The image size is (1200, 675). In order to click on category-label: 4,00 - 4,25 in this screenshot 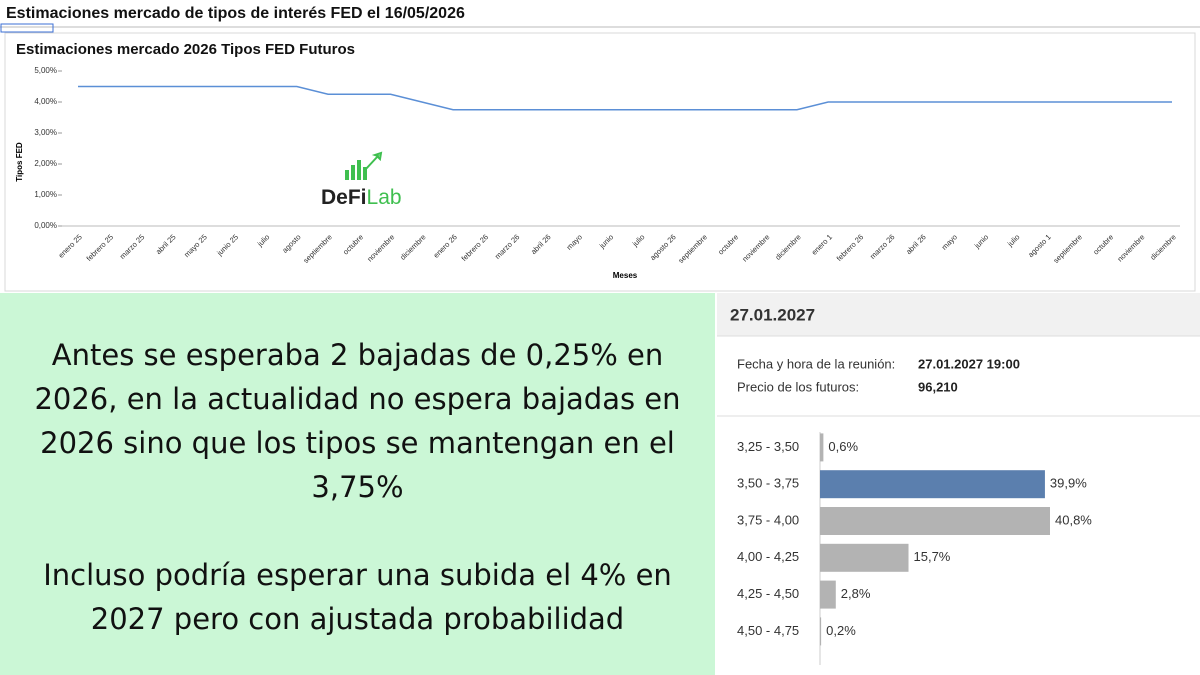, I will do `click(768, 556)`.